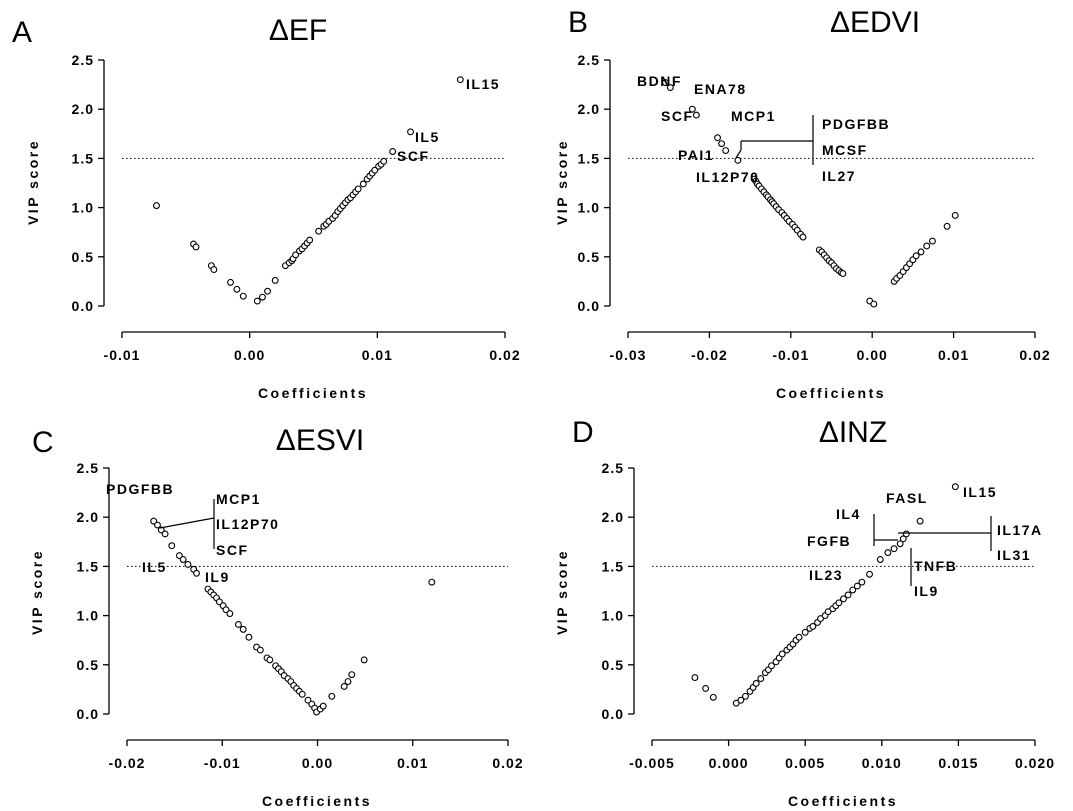  I want to click on x-tick-label: 0.005, so click(805, 763).